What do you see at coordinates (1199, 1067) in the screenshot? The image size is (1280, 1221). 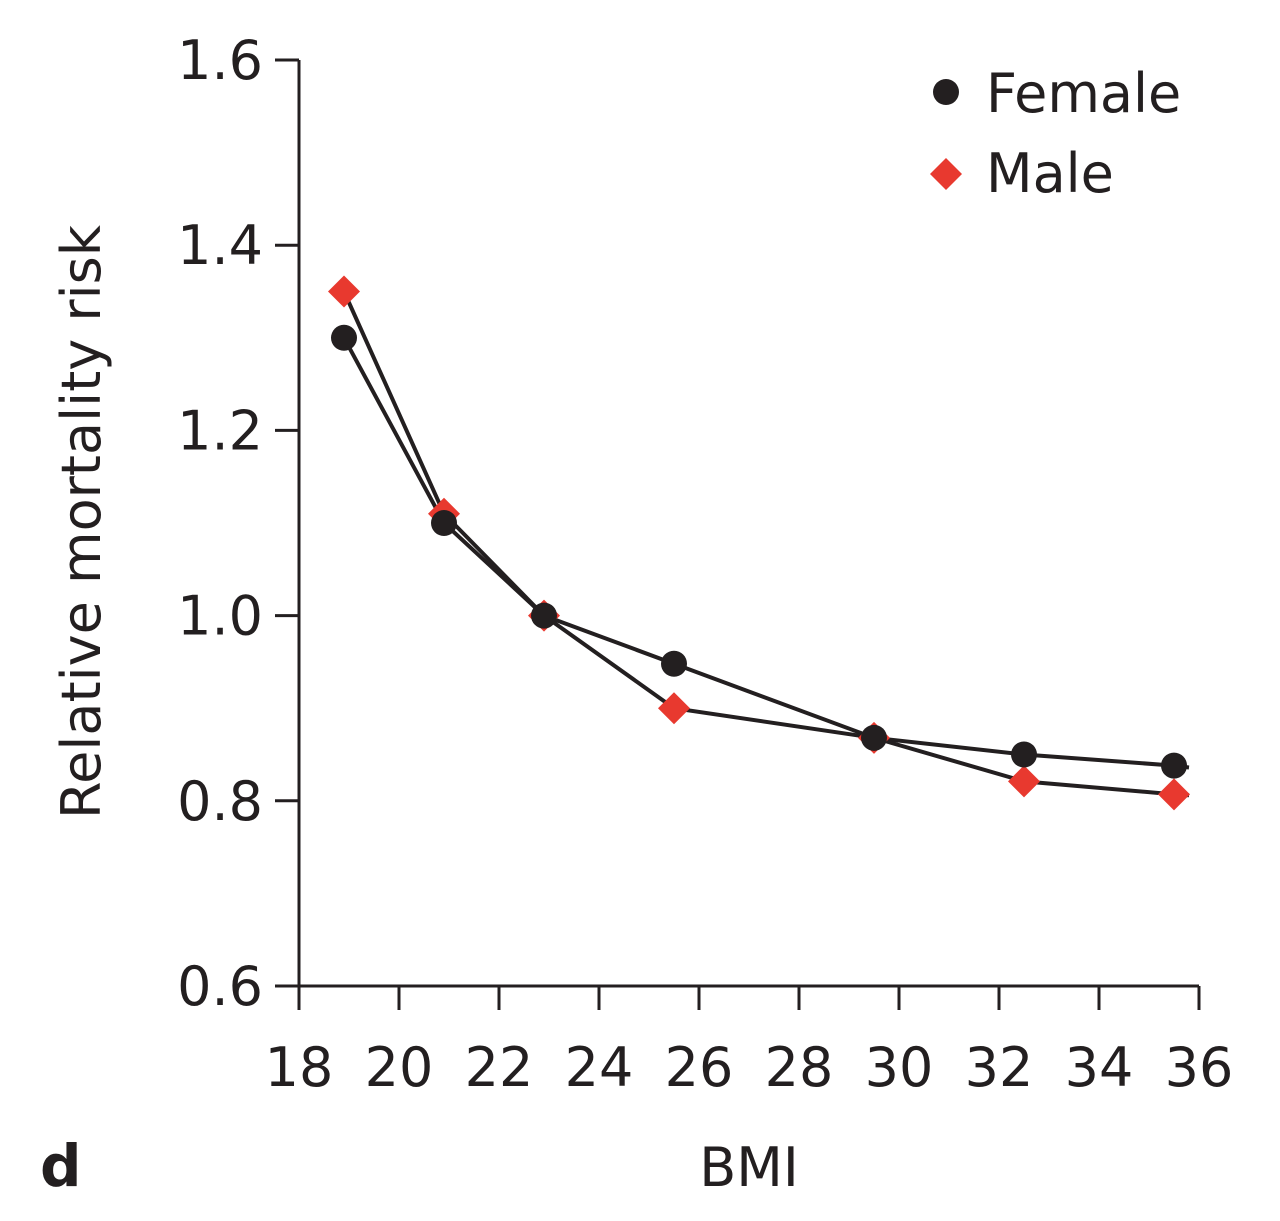 I see `x-tick-label: 36` at bounding box center [1199, 1067].